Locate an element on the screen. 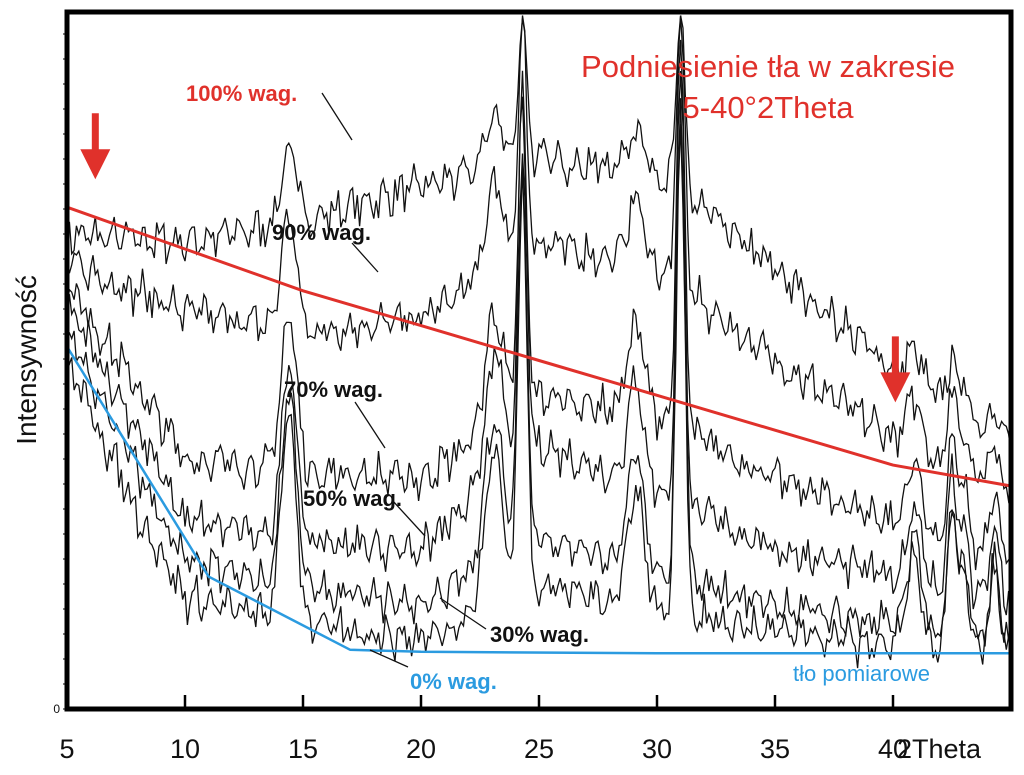 The width and height of the screenshot is (1024, 775). x-tick-label: 20 is located at coordinates (421, 749).